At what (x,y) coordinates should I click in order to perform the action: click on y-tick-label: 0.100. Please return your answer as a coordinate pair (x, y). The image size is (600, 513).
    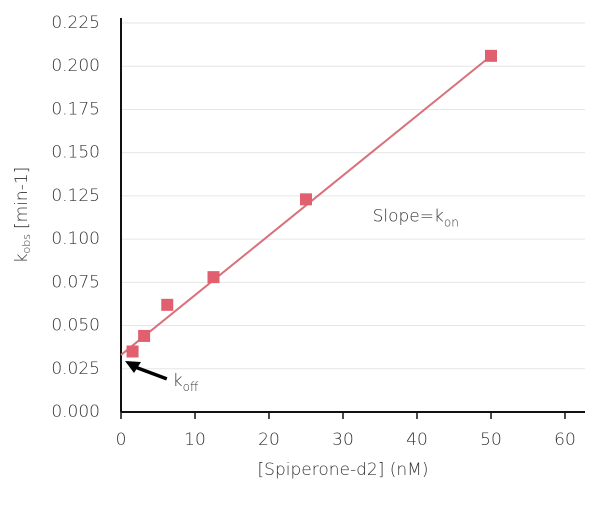
    Looking at the image, I should click on (75, 239).